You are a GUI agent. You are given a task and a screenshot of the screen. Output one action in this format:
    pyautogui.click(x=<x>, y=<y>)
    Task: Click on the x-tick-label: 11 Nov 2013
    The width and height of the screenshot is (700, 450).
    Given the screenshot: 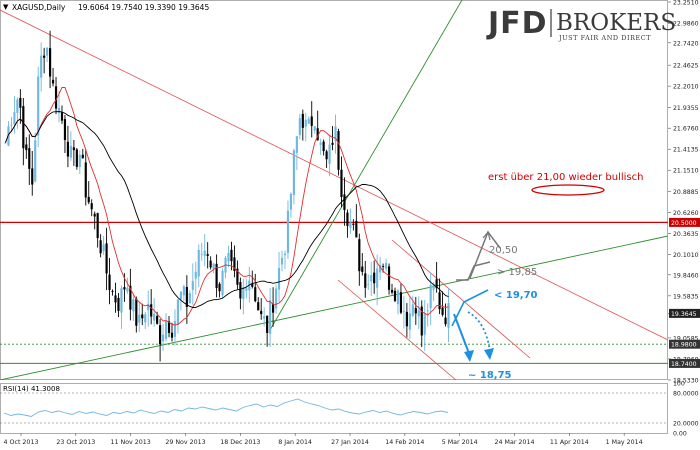 What is the action you would take?
    pyautogui.click(x=130, y=442)
    